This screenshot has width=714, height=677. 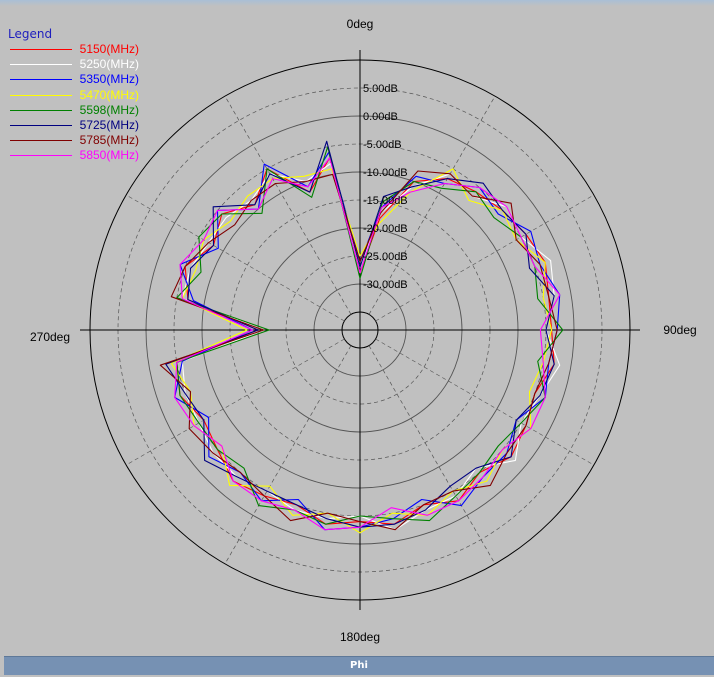 I want to click on radial-label: -5.00dB, so click(x=382, y=145).